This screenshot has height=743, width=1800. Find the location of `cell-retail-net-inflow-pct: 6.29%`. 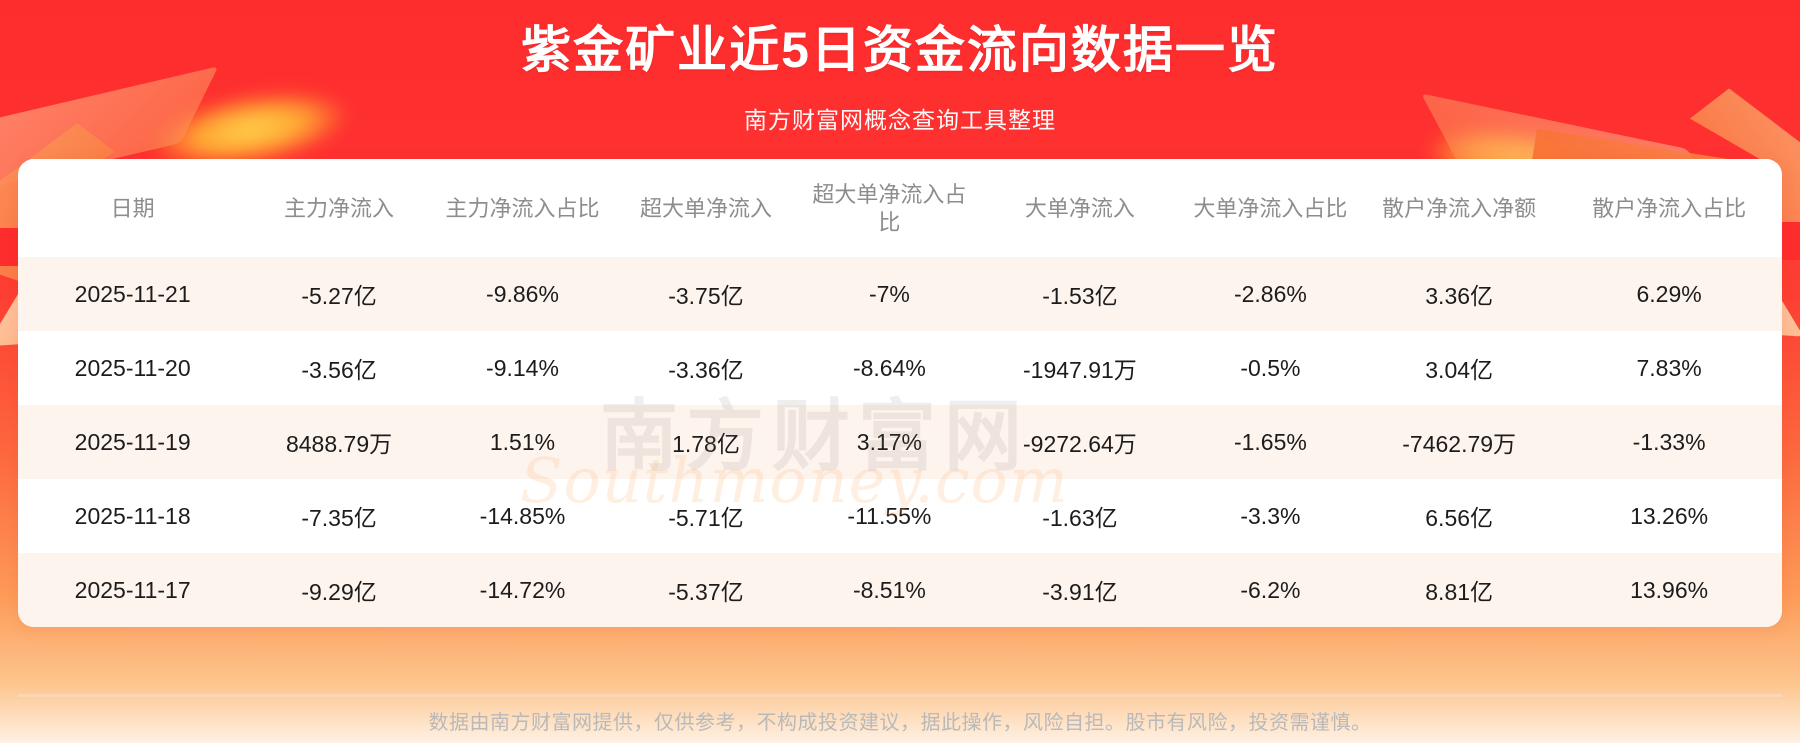

cell-retail-net-inflow-pct: 6.29% is located at coordinates (1669, 294).